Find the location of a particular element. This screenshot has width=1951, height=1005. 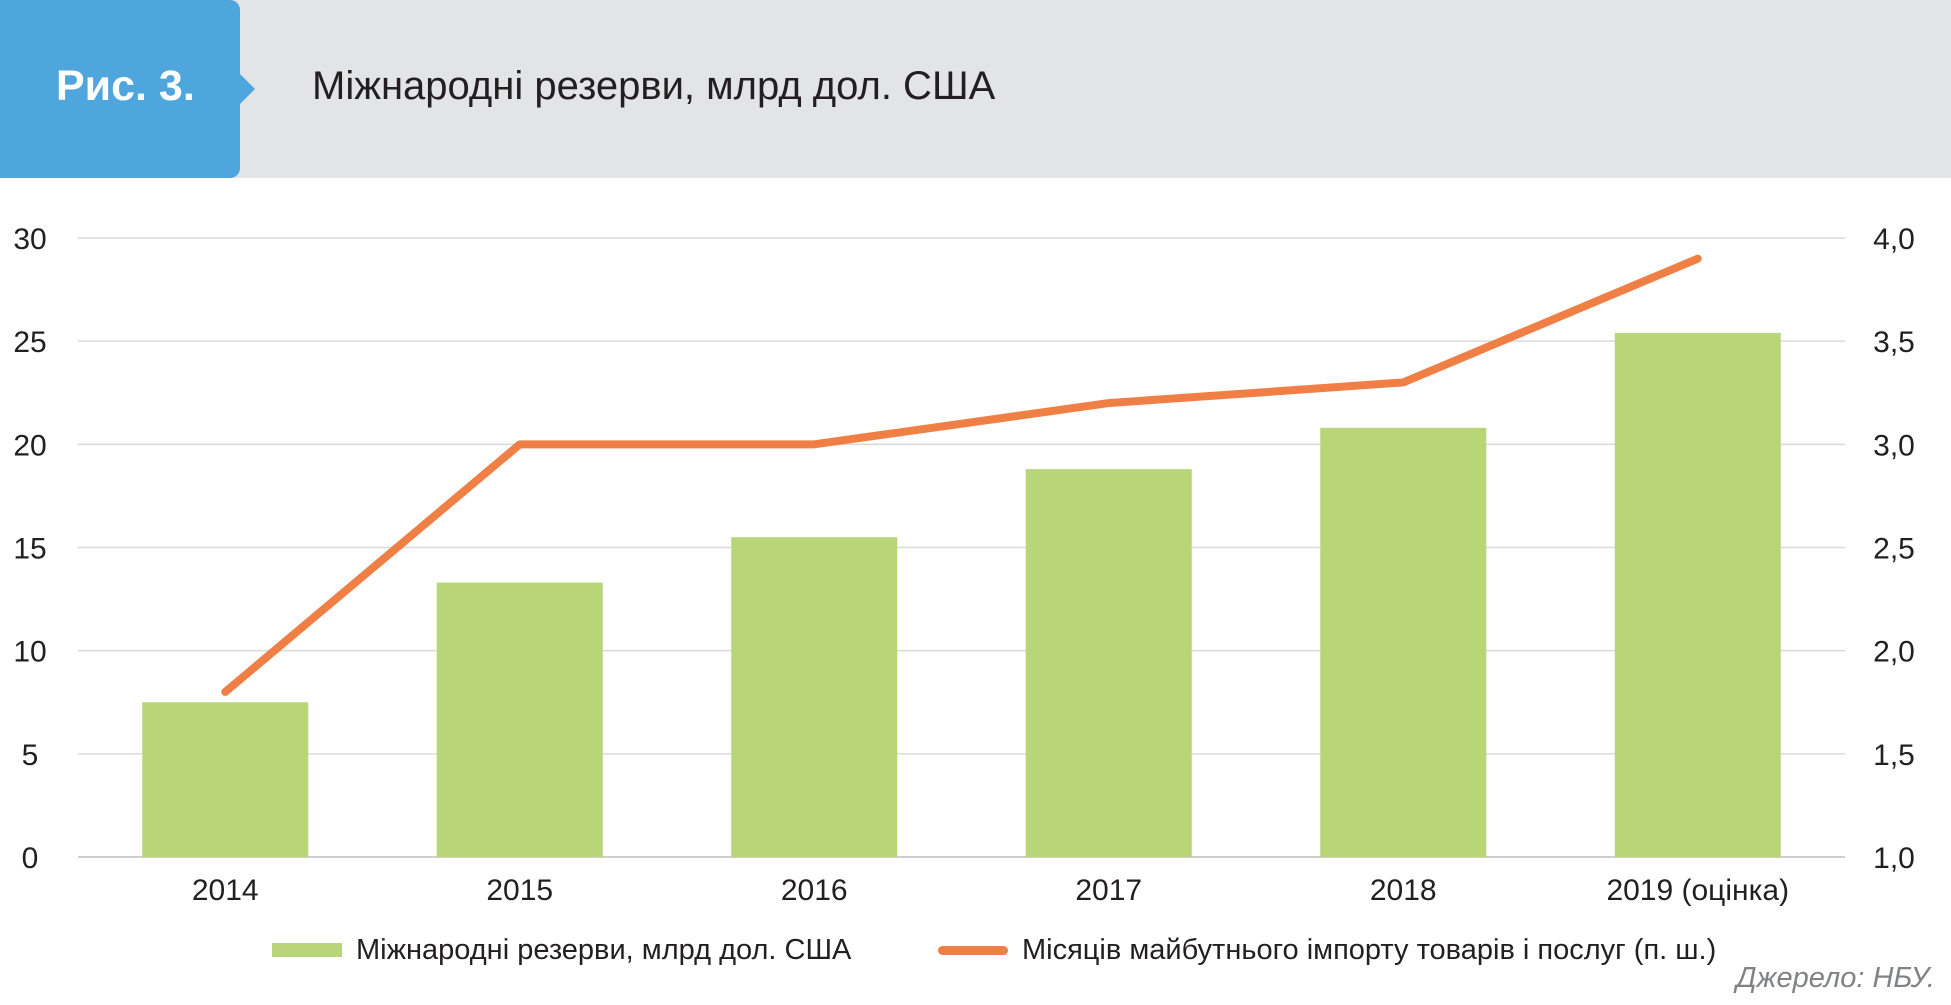

x-tick-label: 2018 is located at coordinates (1403, 890).